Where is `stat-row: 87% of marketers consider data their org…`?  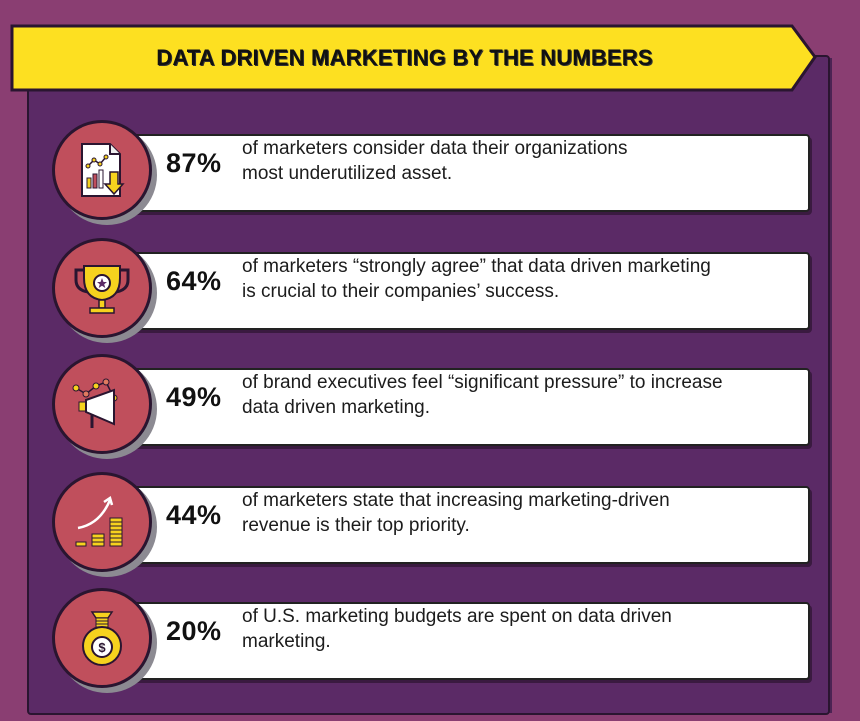 stat-row: 87% of marketers consider data their org… is located at coordinates (436, 178).